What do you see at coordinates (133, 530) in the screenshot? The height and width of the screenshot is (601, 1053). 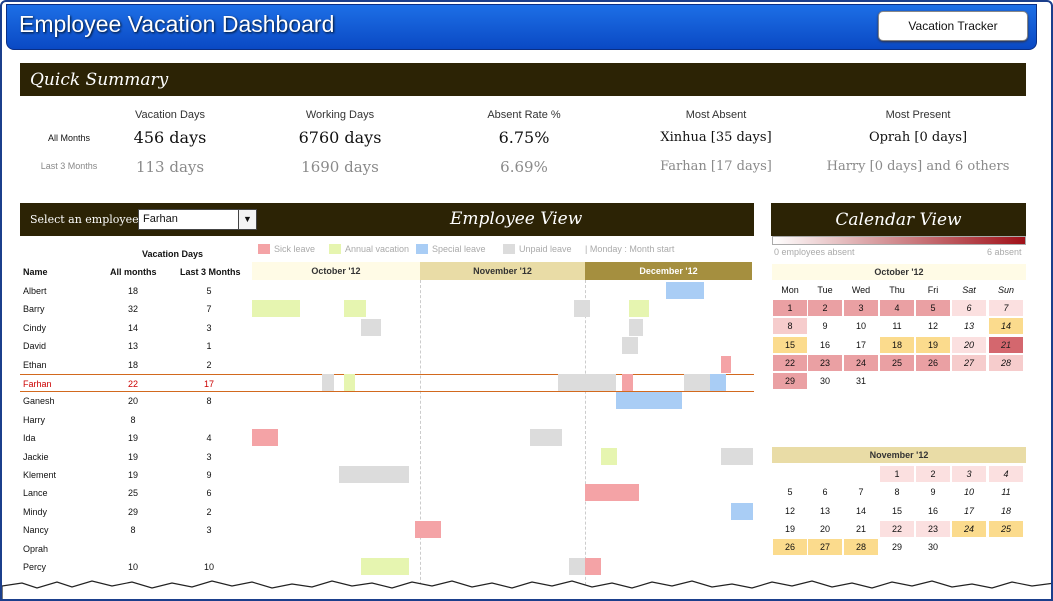 I see `employee-all-months: 8` at bounding box center [133, 530].